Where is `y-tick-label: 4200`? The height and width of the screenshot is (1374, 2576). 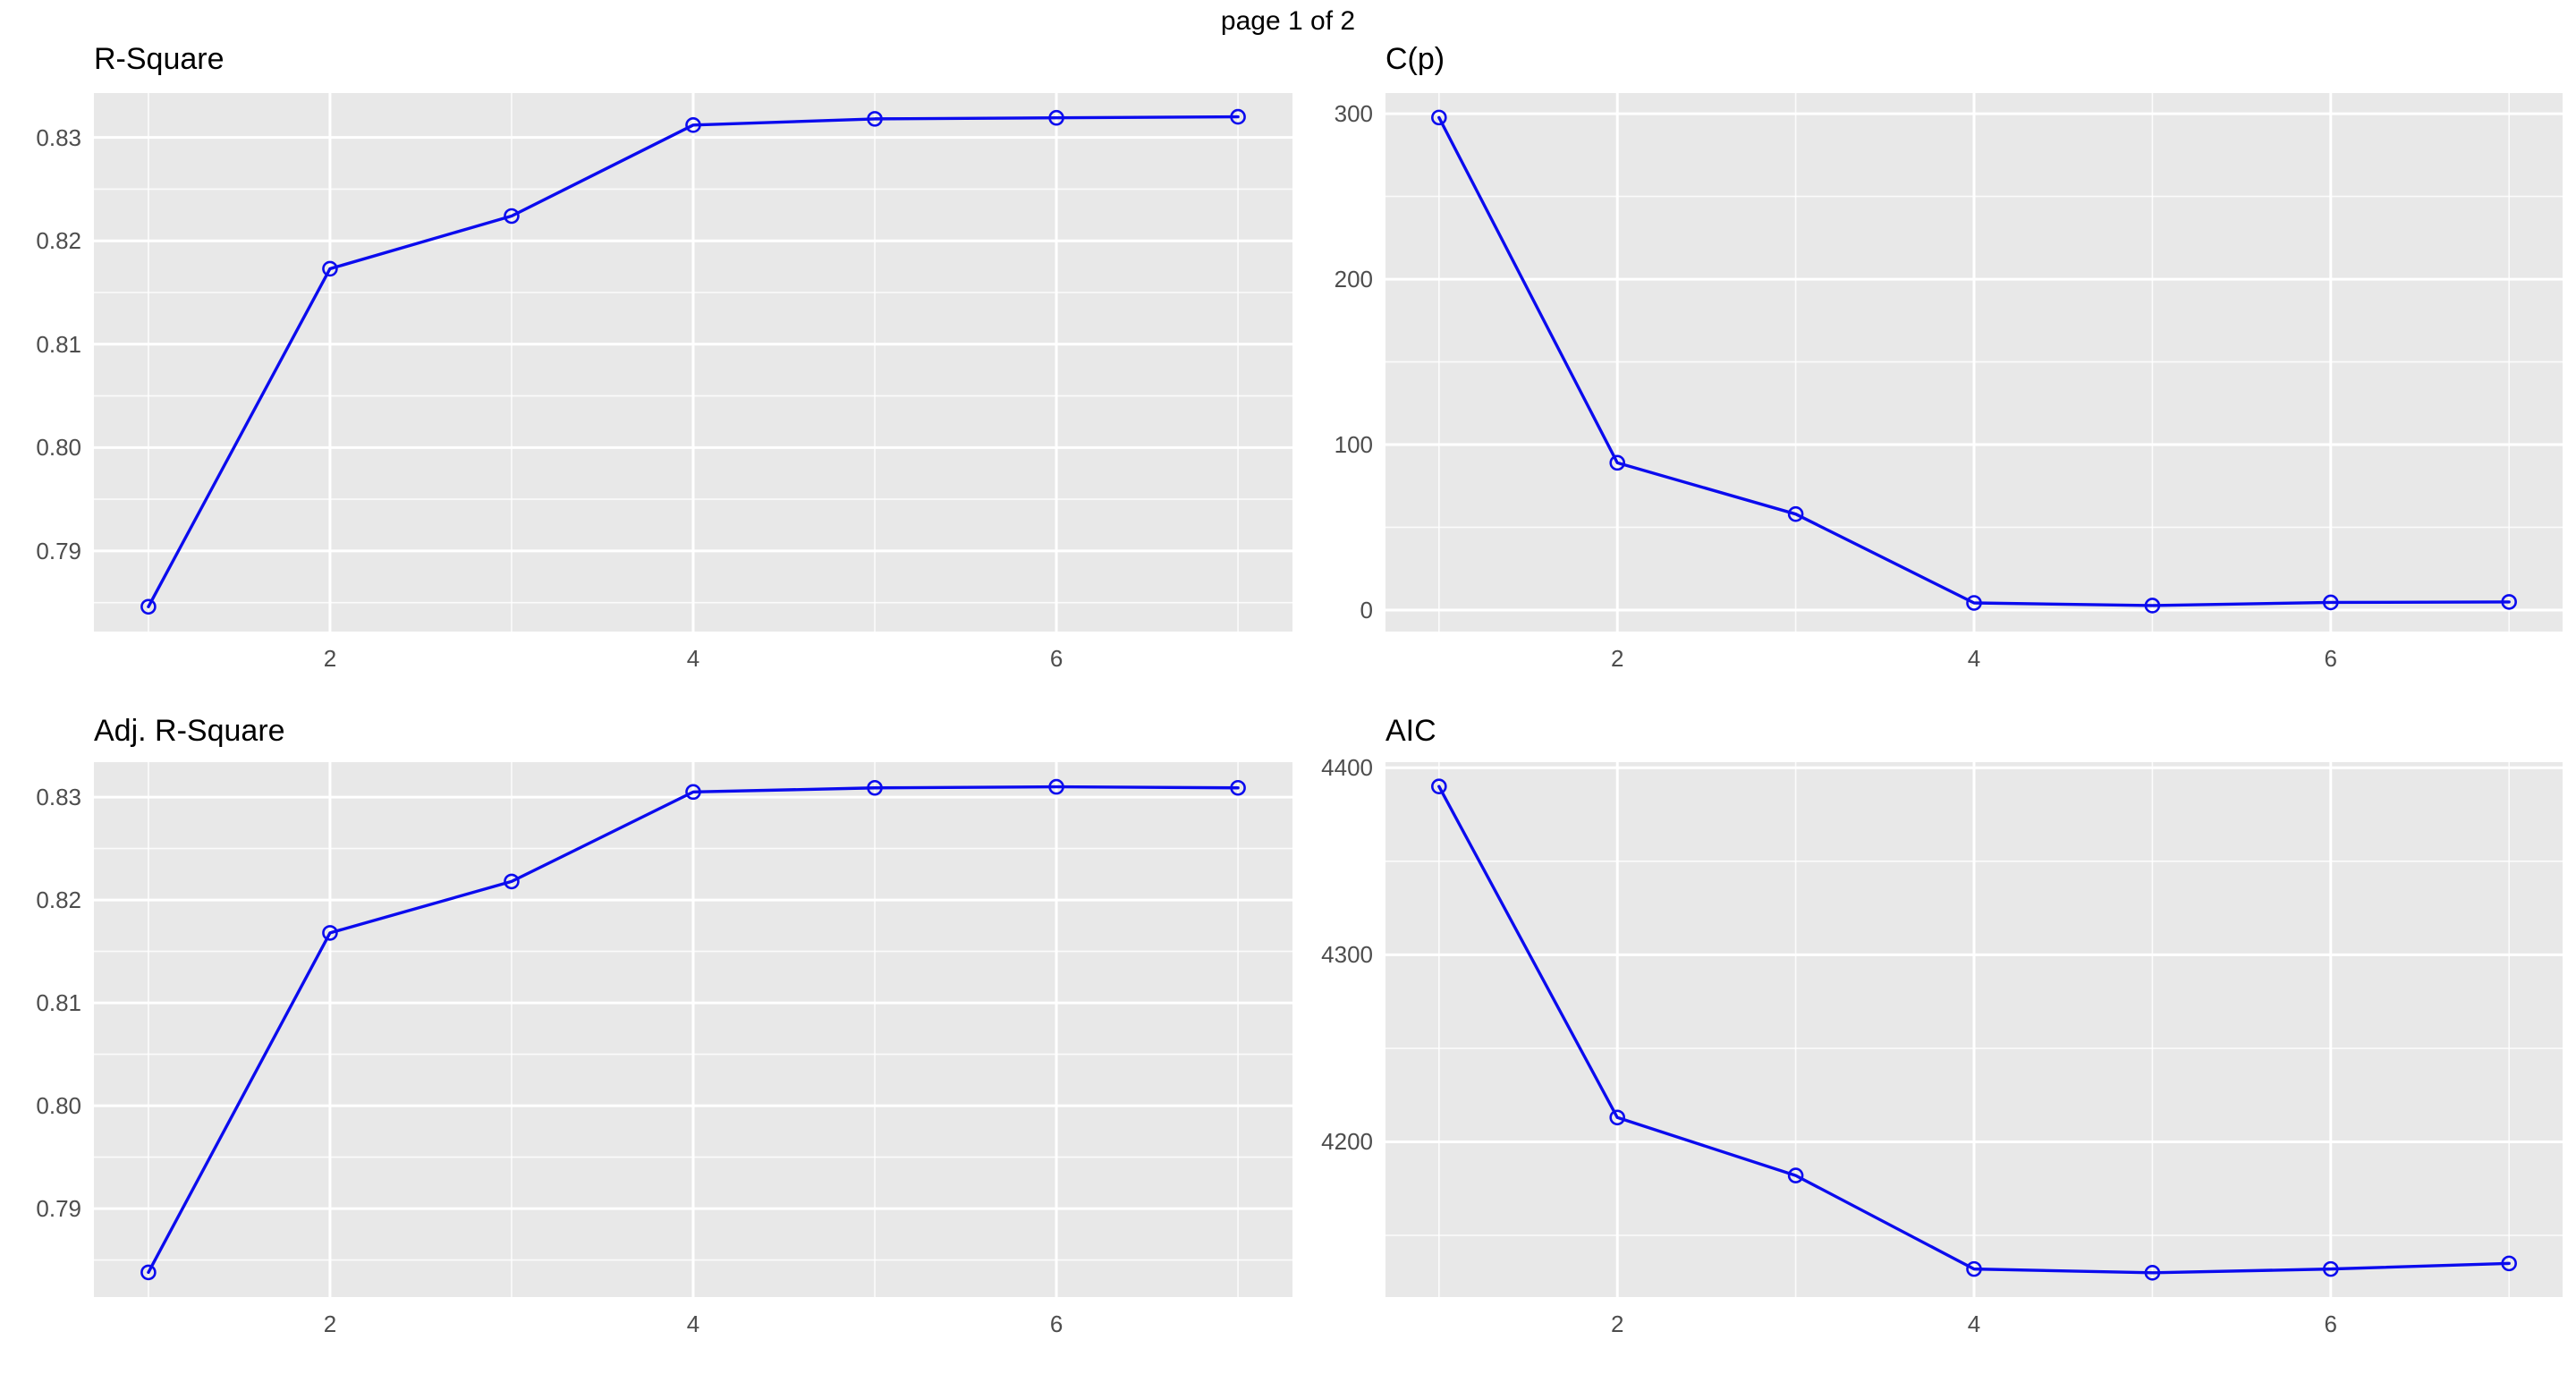
y-tick-label: 4200 is located at coordinates (1347, 1142).